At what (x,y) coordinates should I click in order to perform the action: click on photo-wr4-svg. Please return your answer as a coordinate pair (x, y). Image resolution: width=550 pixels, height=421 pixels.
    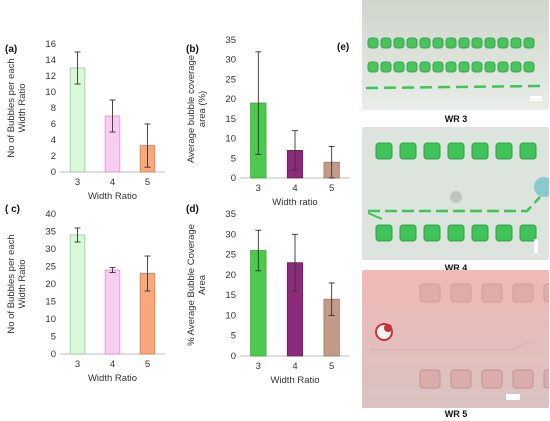
    Looking at the image, I should click on (455, 193).